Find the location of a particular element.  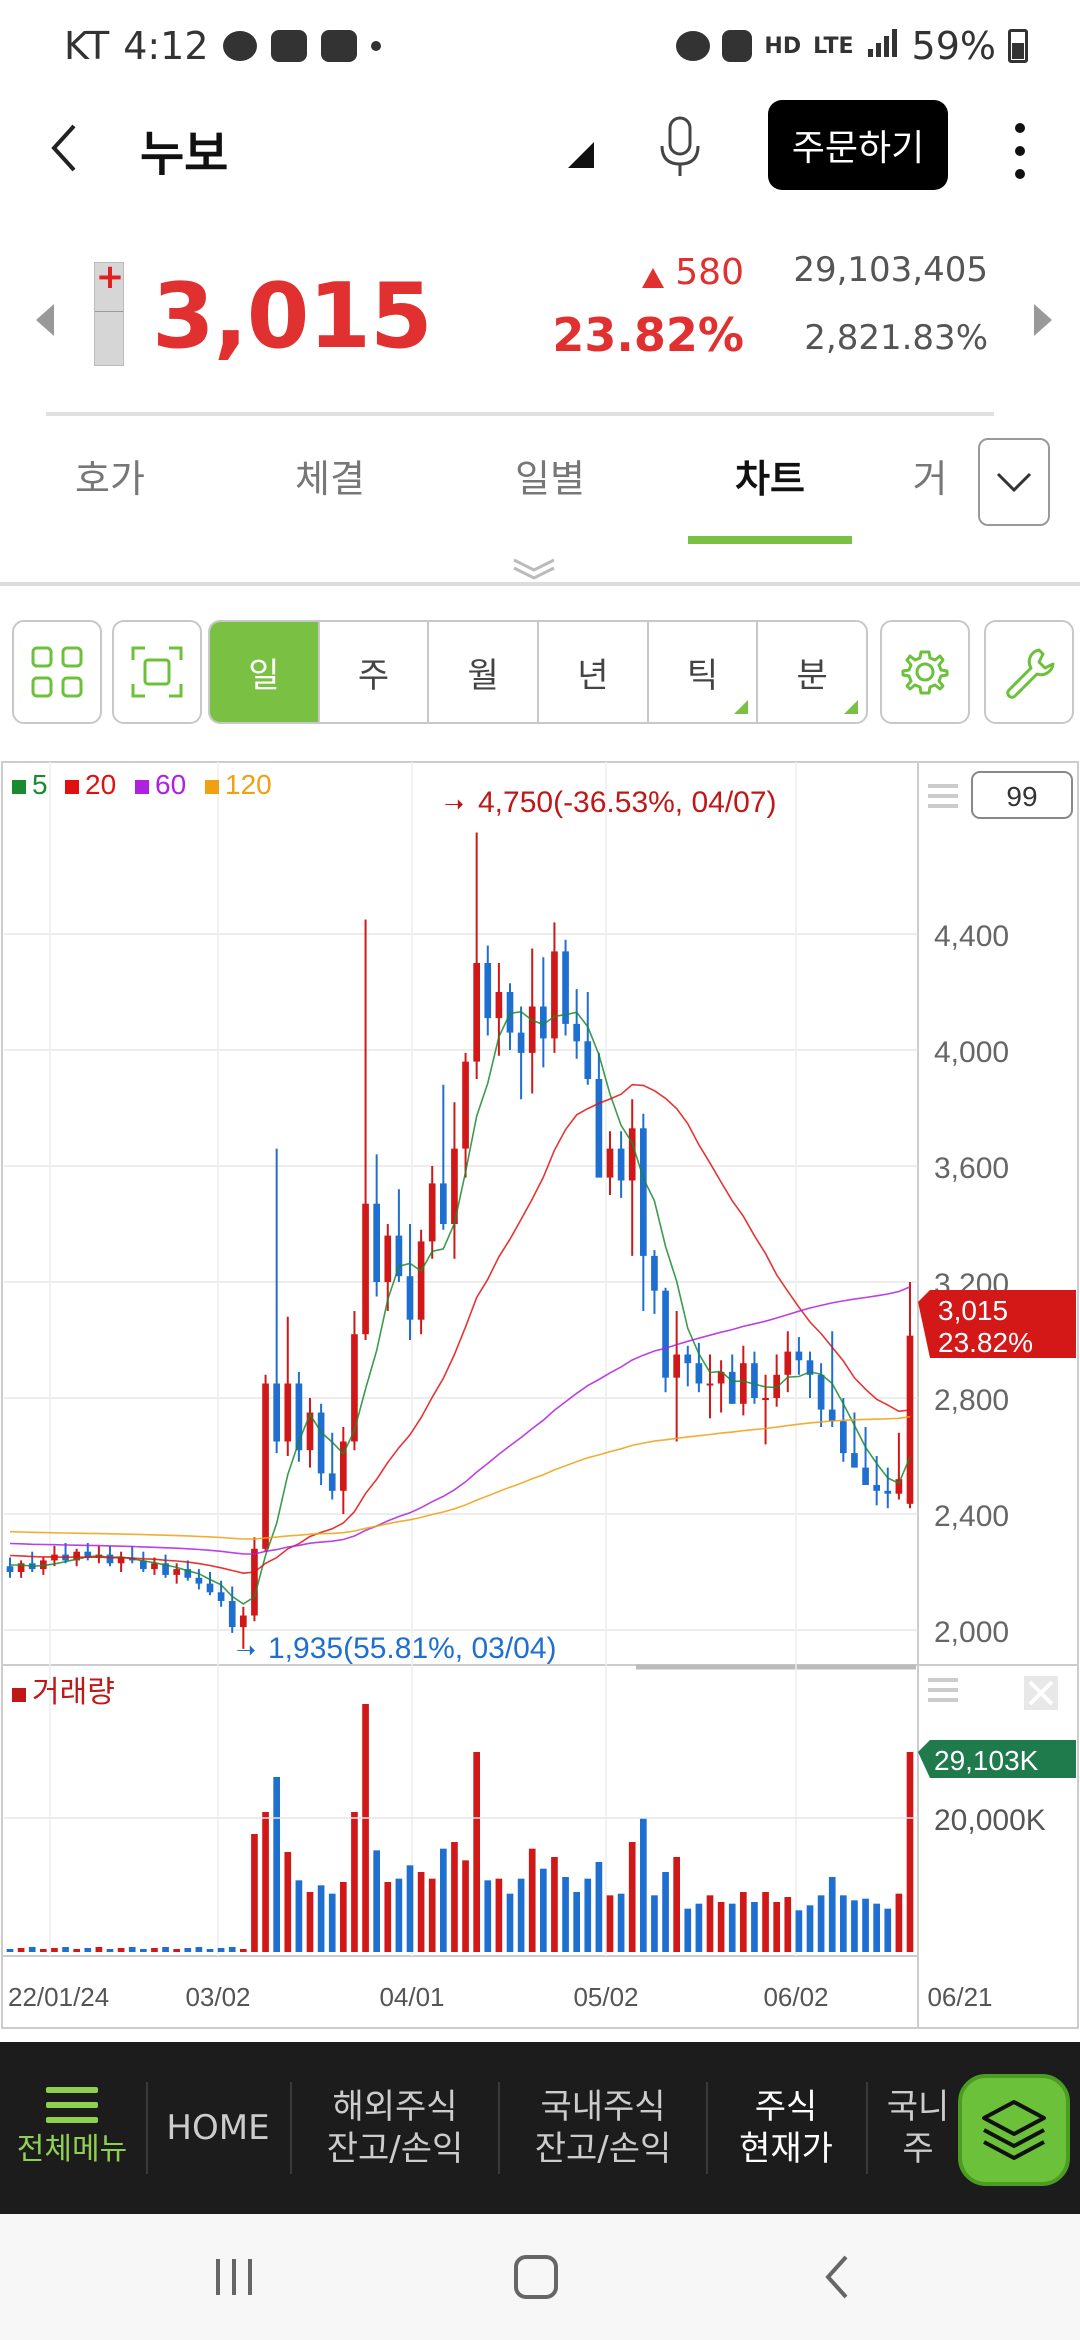

period-tick-label: 틱 is located at coordinates (702, 675).